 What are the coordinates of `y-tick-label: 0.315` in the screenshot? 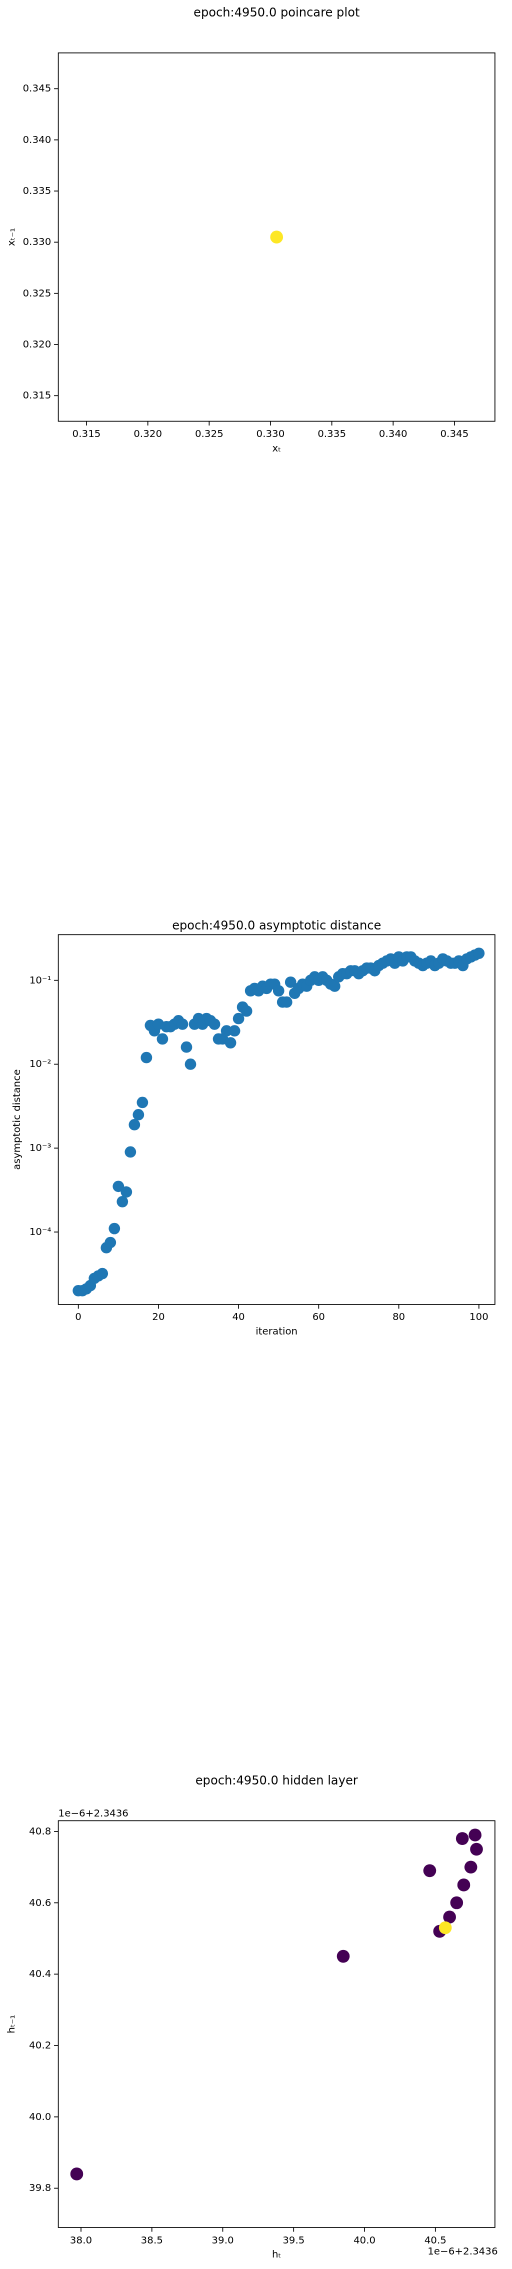 It's located at (37, 396).